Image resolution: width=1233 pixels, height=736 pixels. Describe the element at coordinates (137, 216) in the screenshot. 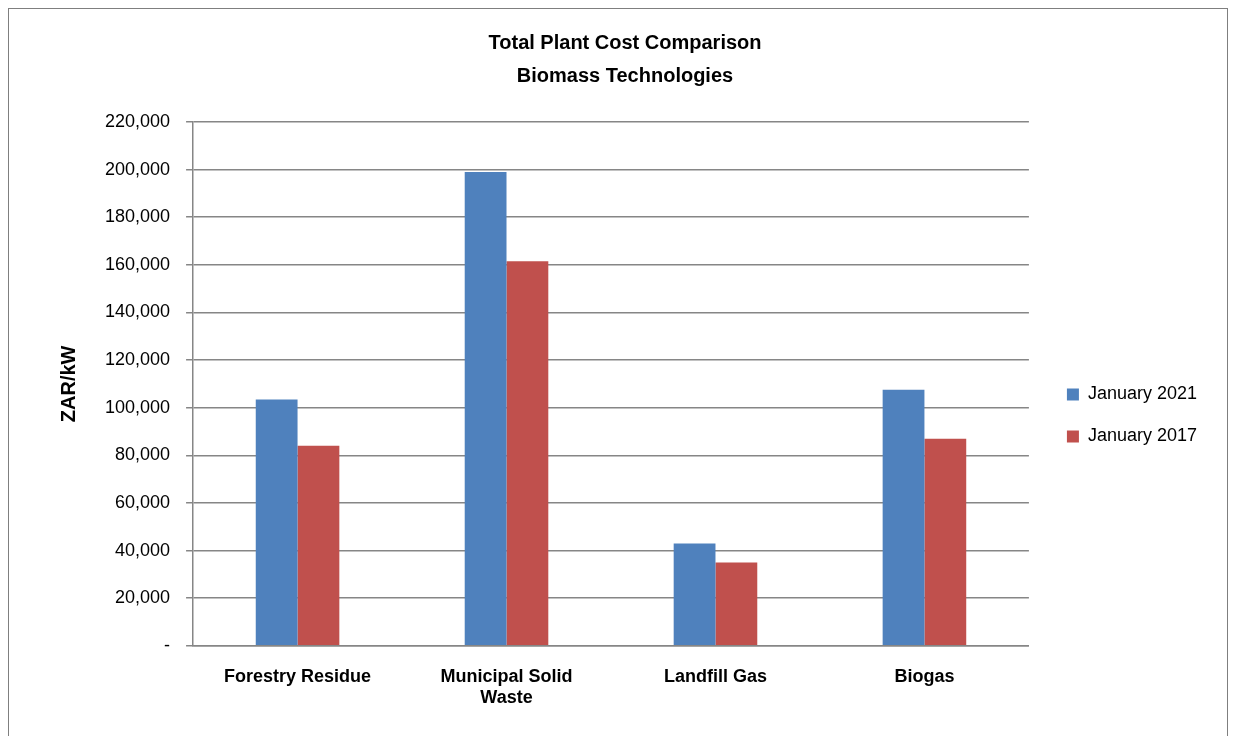

I see `y-tick-label: 180,000` at that location.